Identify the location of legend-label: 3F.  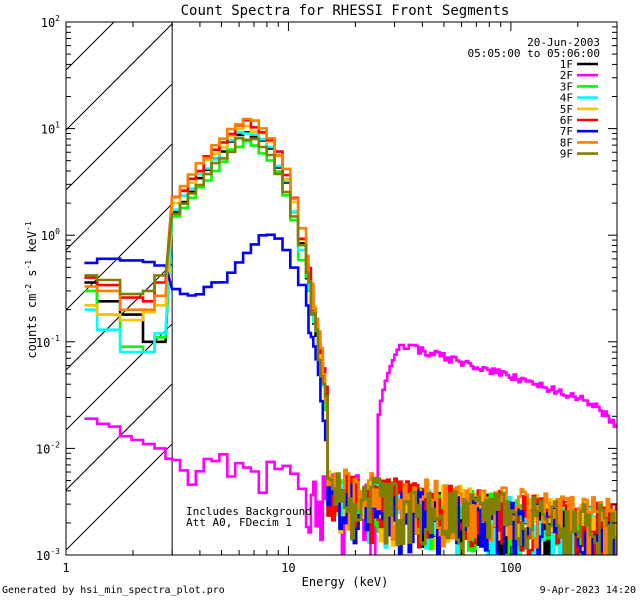
(566, 86).